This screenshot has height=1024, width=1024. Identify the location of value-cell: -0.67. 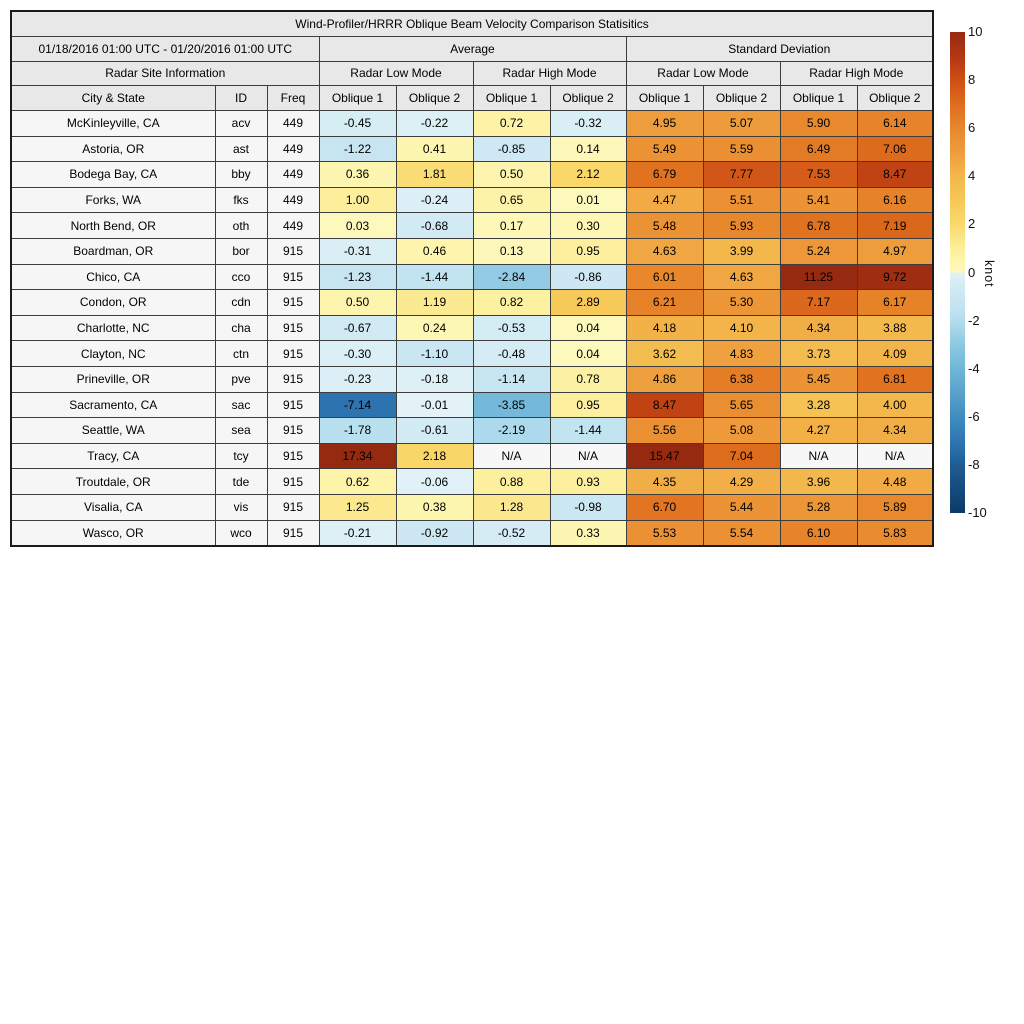
(357, 328).